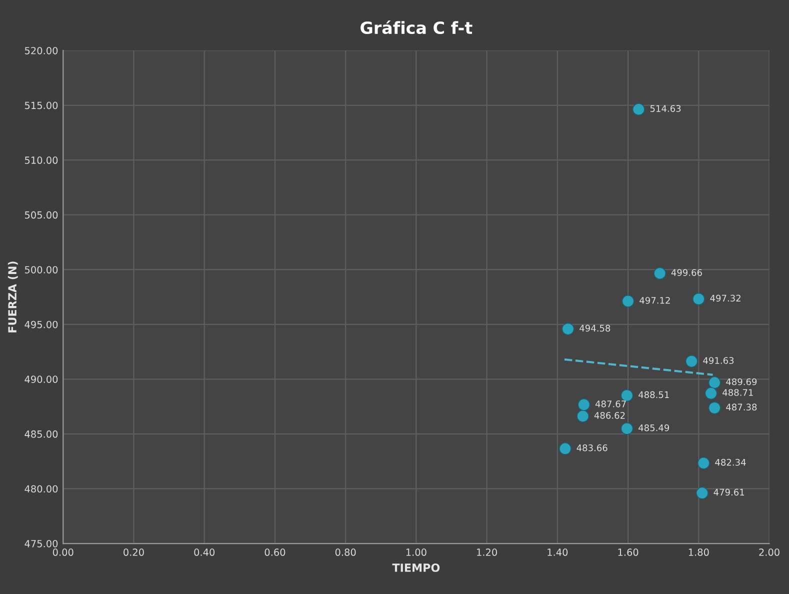 This screenshot has height=594, width=789. Describe the element at coordinates (41, 379) in the screenshot. I see `y-tick-label: 490.00` at that location.